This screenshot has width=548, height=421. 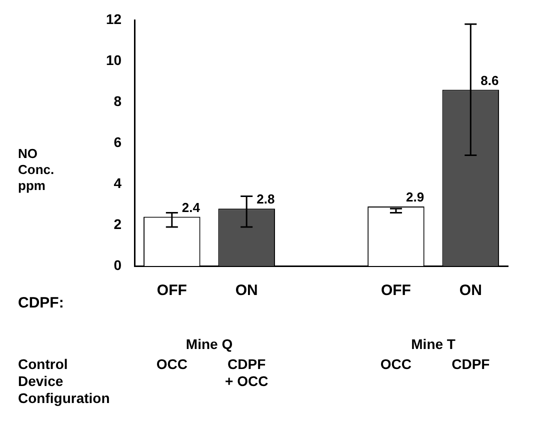 I want to click on y-tick-label: 2, so click(x=118, y=224).